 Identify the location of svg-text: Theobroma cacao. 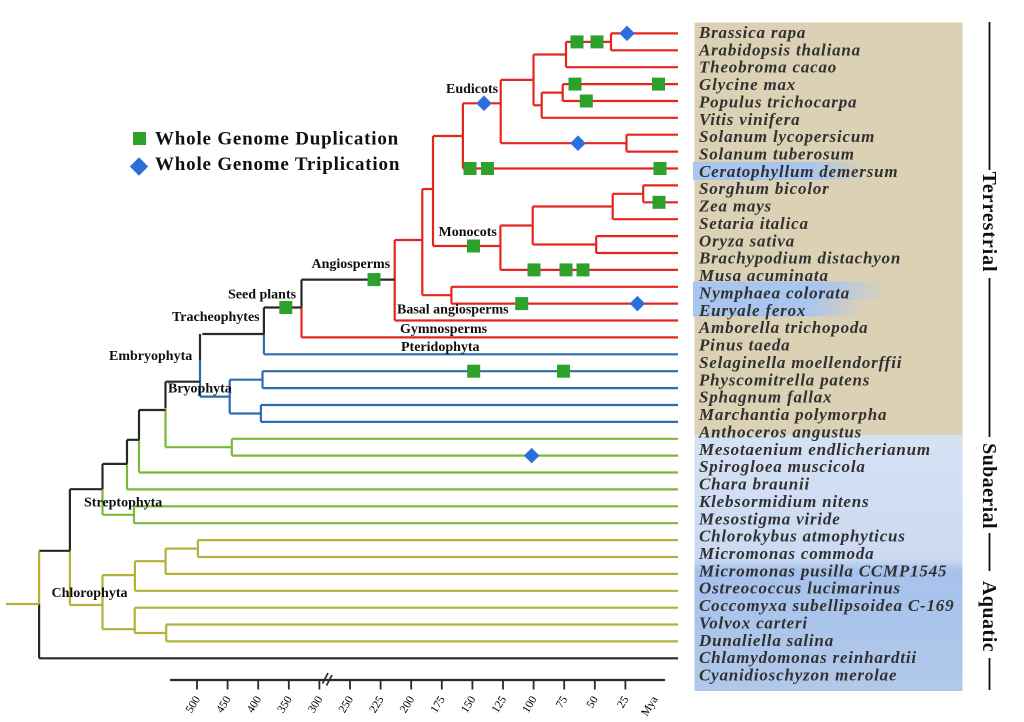
(768, 67).